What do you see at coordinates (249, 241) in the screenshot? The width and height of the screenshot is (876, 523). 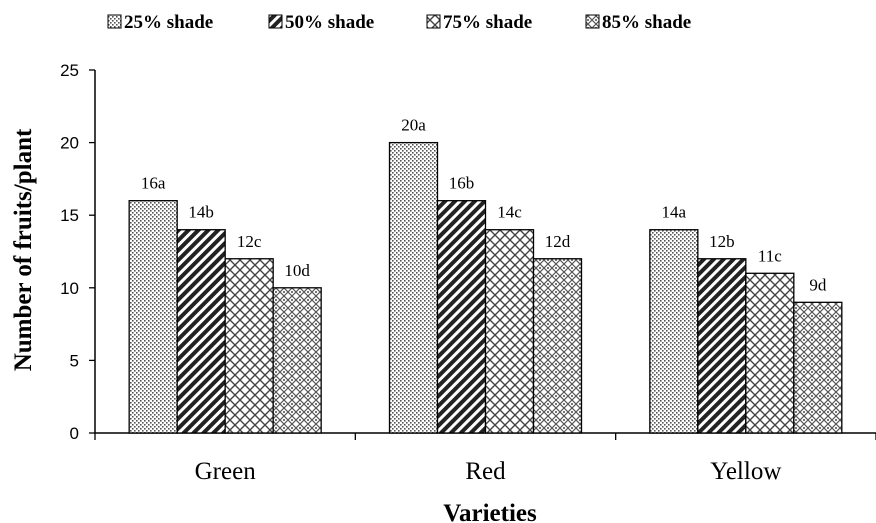 I see `data-label: 12c` at bounding box center [249, 241].